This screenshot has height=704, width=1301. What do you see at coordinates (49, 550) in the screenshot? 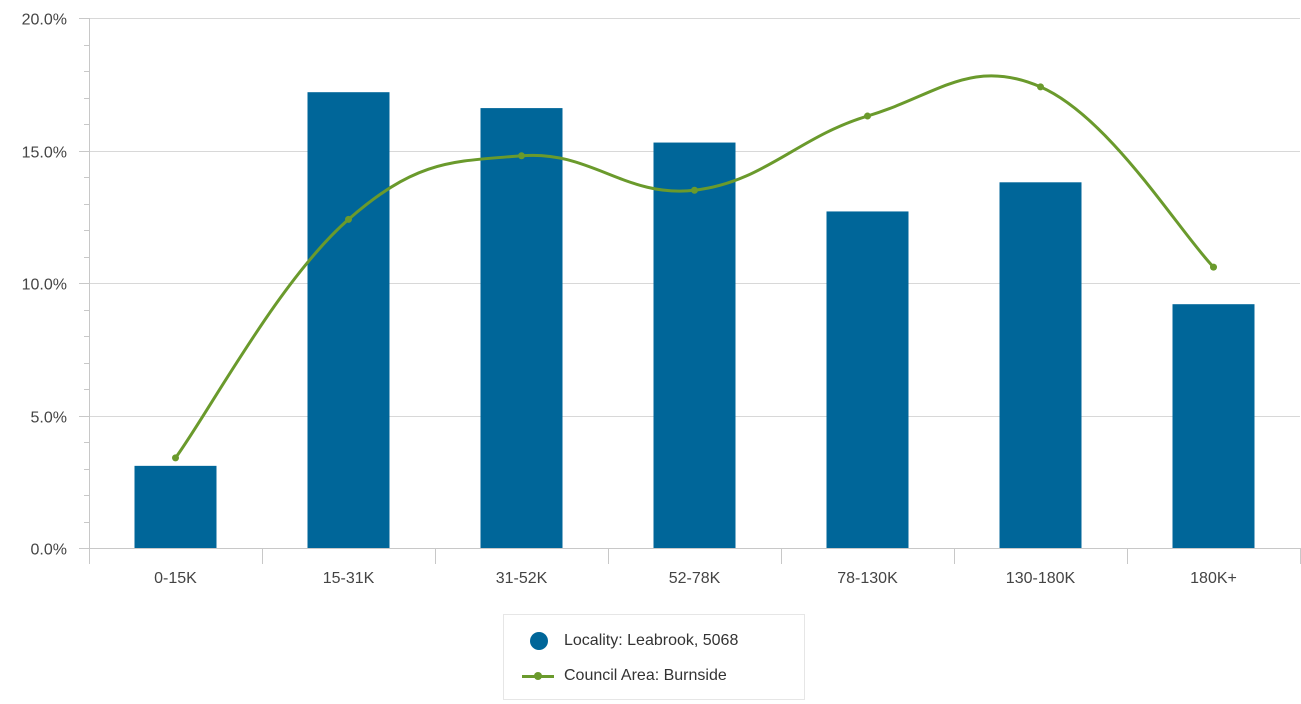
I see `y-tick-label: 0.0%` at bounding box center [49, 550].